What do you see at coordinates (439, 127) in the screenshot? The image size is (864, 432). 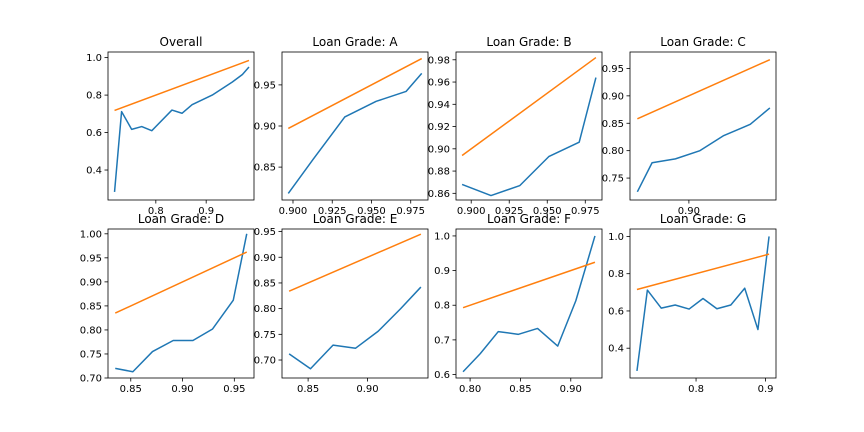 I see `y-tick-label: 0.92` at bounding box center [439, 127].